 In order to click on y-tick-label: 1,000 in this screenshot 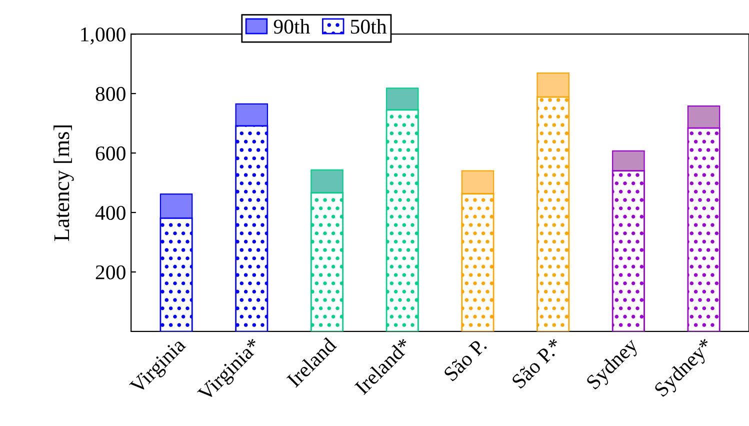, I will do `click(103, 36)`.